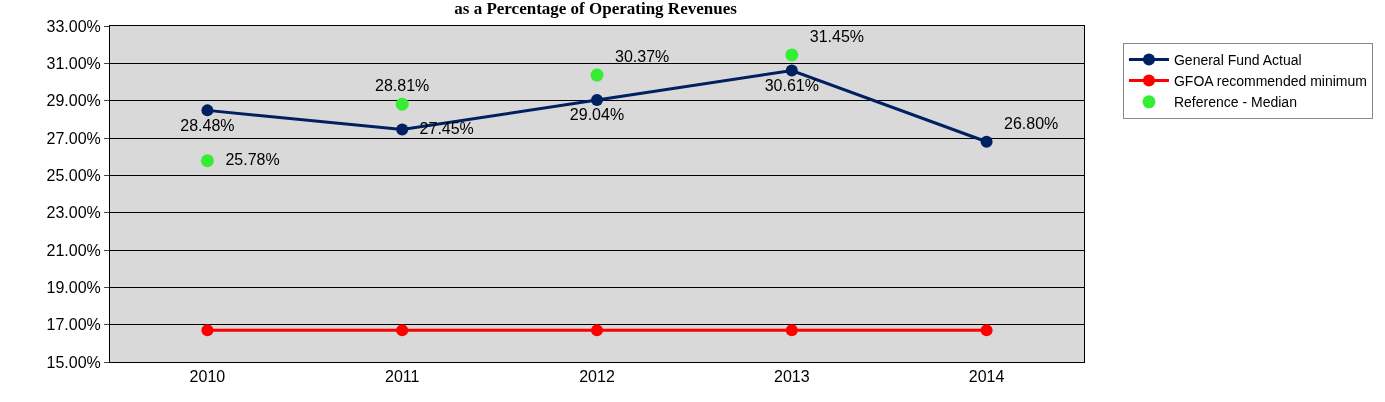  I want to click on y-tick-label: 33.00%, so click(73, 26).